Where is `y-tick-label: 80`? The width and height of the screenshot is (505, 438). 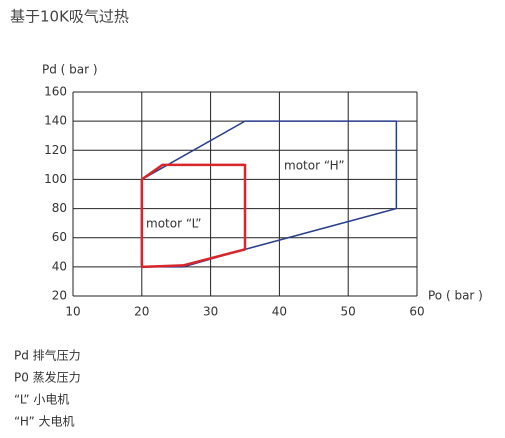 y-tick-label: 80 is located at coordinates (59, 208).